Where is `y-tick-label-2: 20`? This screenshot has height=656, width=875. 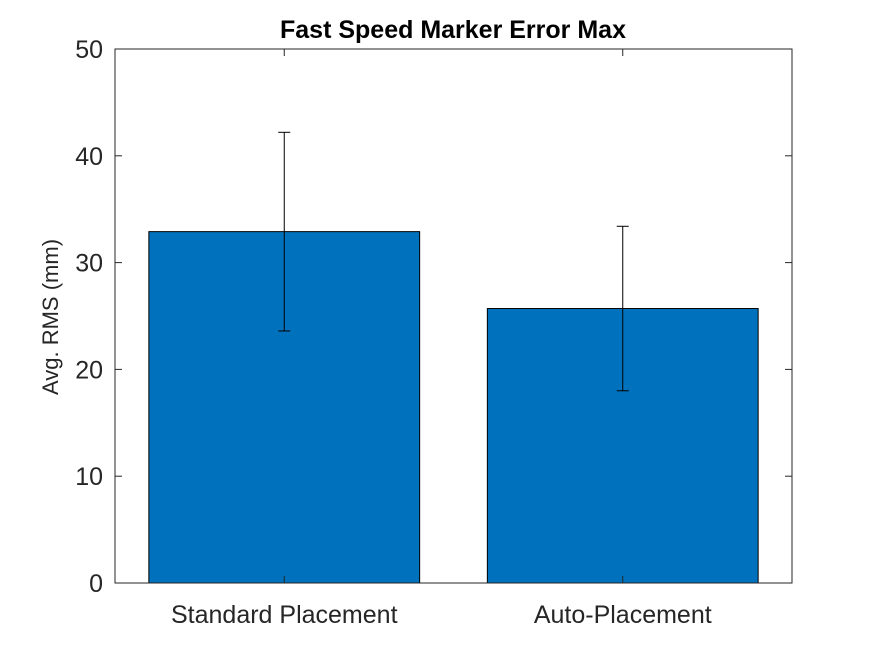
y-tick-label-2: 20 is located at coordinates (89, 370).